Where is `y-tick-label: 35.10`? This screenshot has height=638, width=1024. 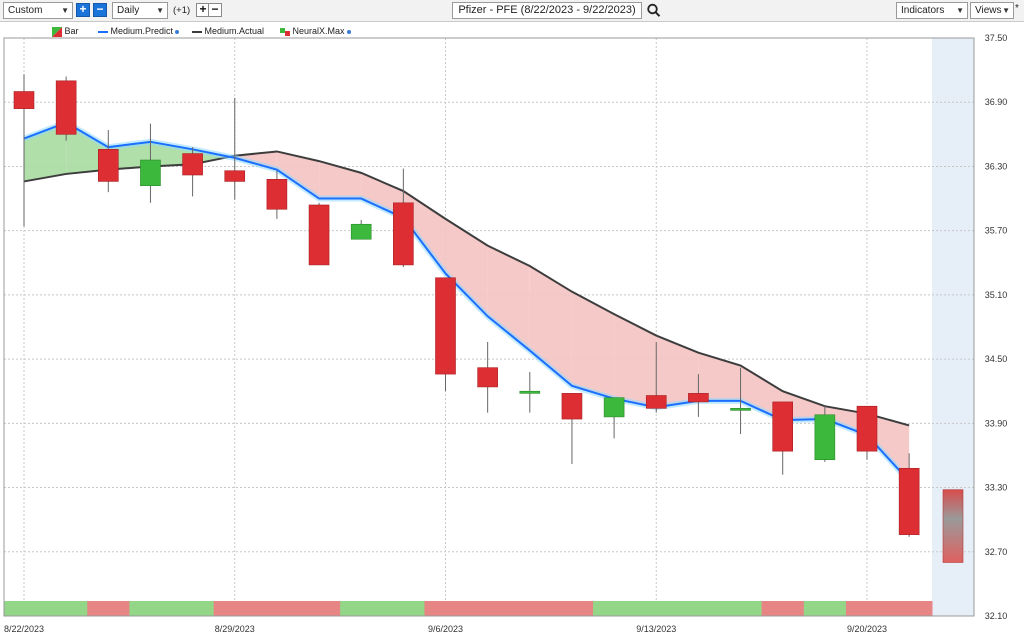
y-tick-label: 35.10 is located at coordinates (996, 295).